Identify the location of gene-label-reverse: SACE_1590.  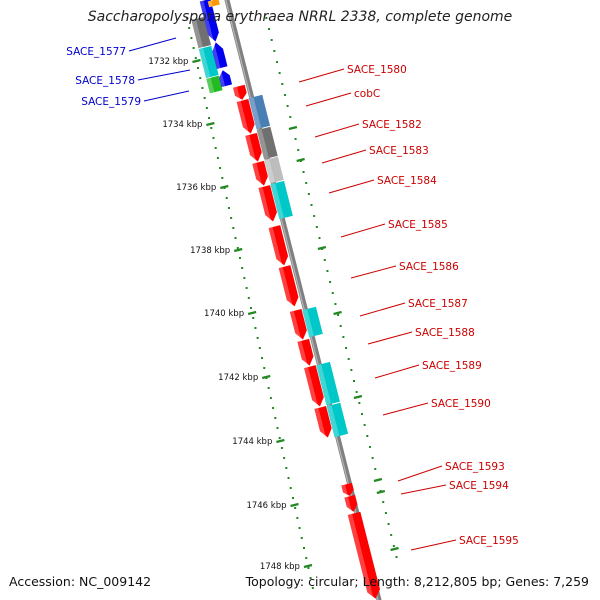
(461, 404).